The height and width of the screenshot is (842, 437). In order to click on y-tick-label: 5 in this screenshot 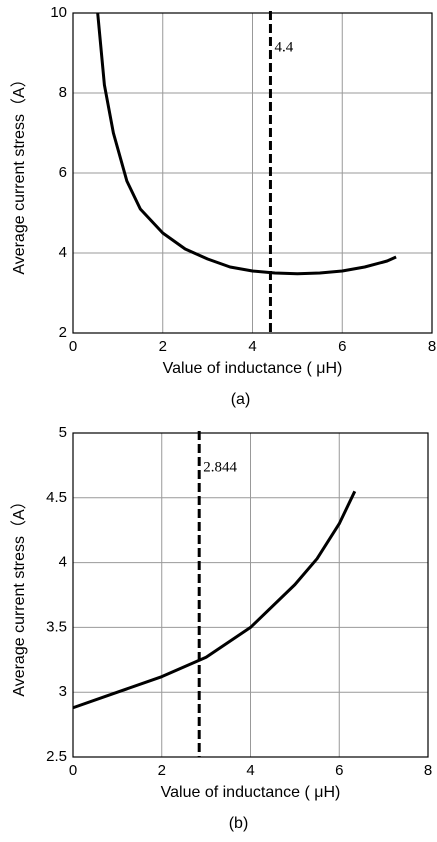, I will do `click(63, 432)`.